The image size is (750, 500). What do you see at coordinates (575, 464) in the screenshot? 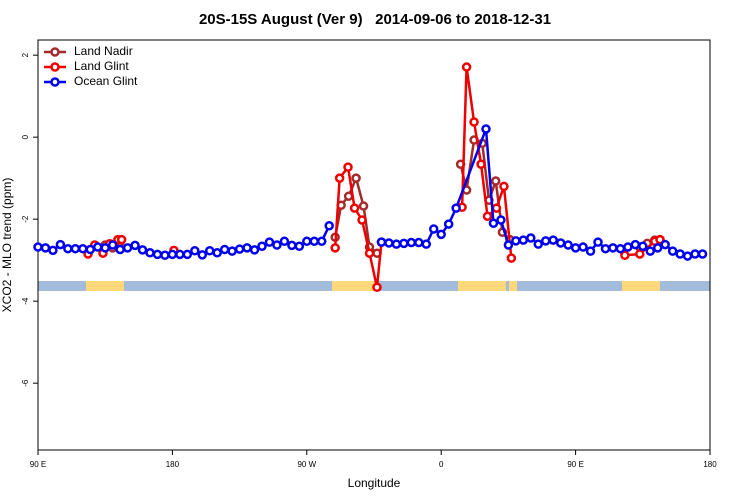
I see `x-tick-label: 90 E` at bounding box center [575, 464].